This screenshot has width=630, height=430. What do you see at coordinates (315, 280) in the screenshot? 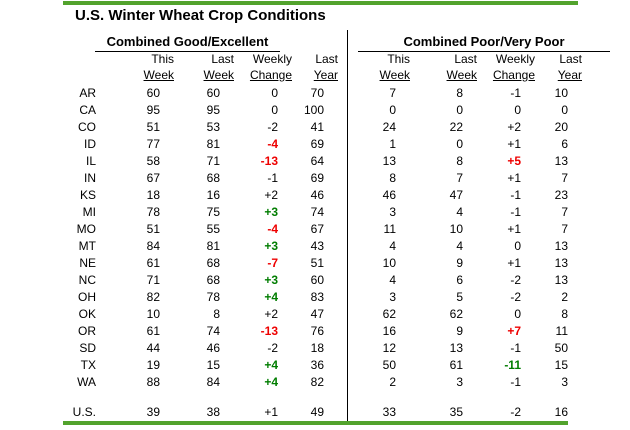
I see `table-row: NC 71 68 +3 60 4 6 -2 13` at bounding box center [315, 280].